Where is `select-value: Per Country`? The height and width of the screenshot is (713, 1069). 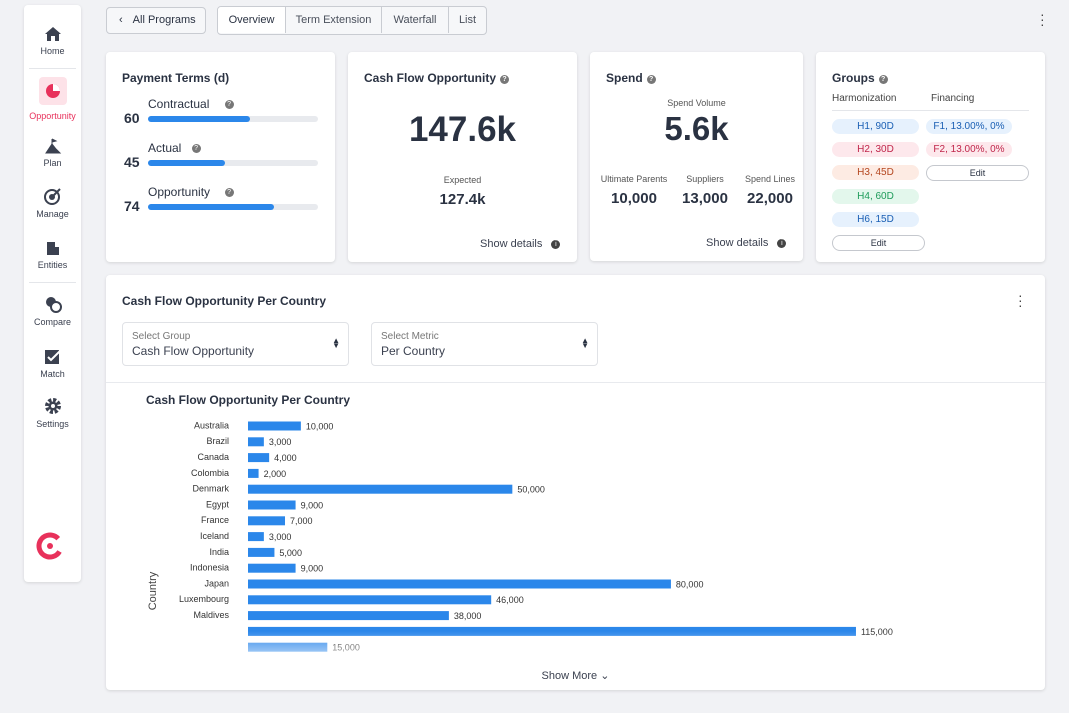 select-value: Per Country is located at coordinates (413, 351).